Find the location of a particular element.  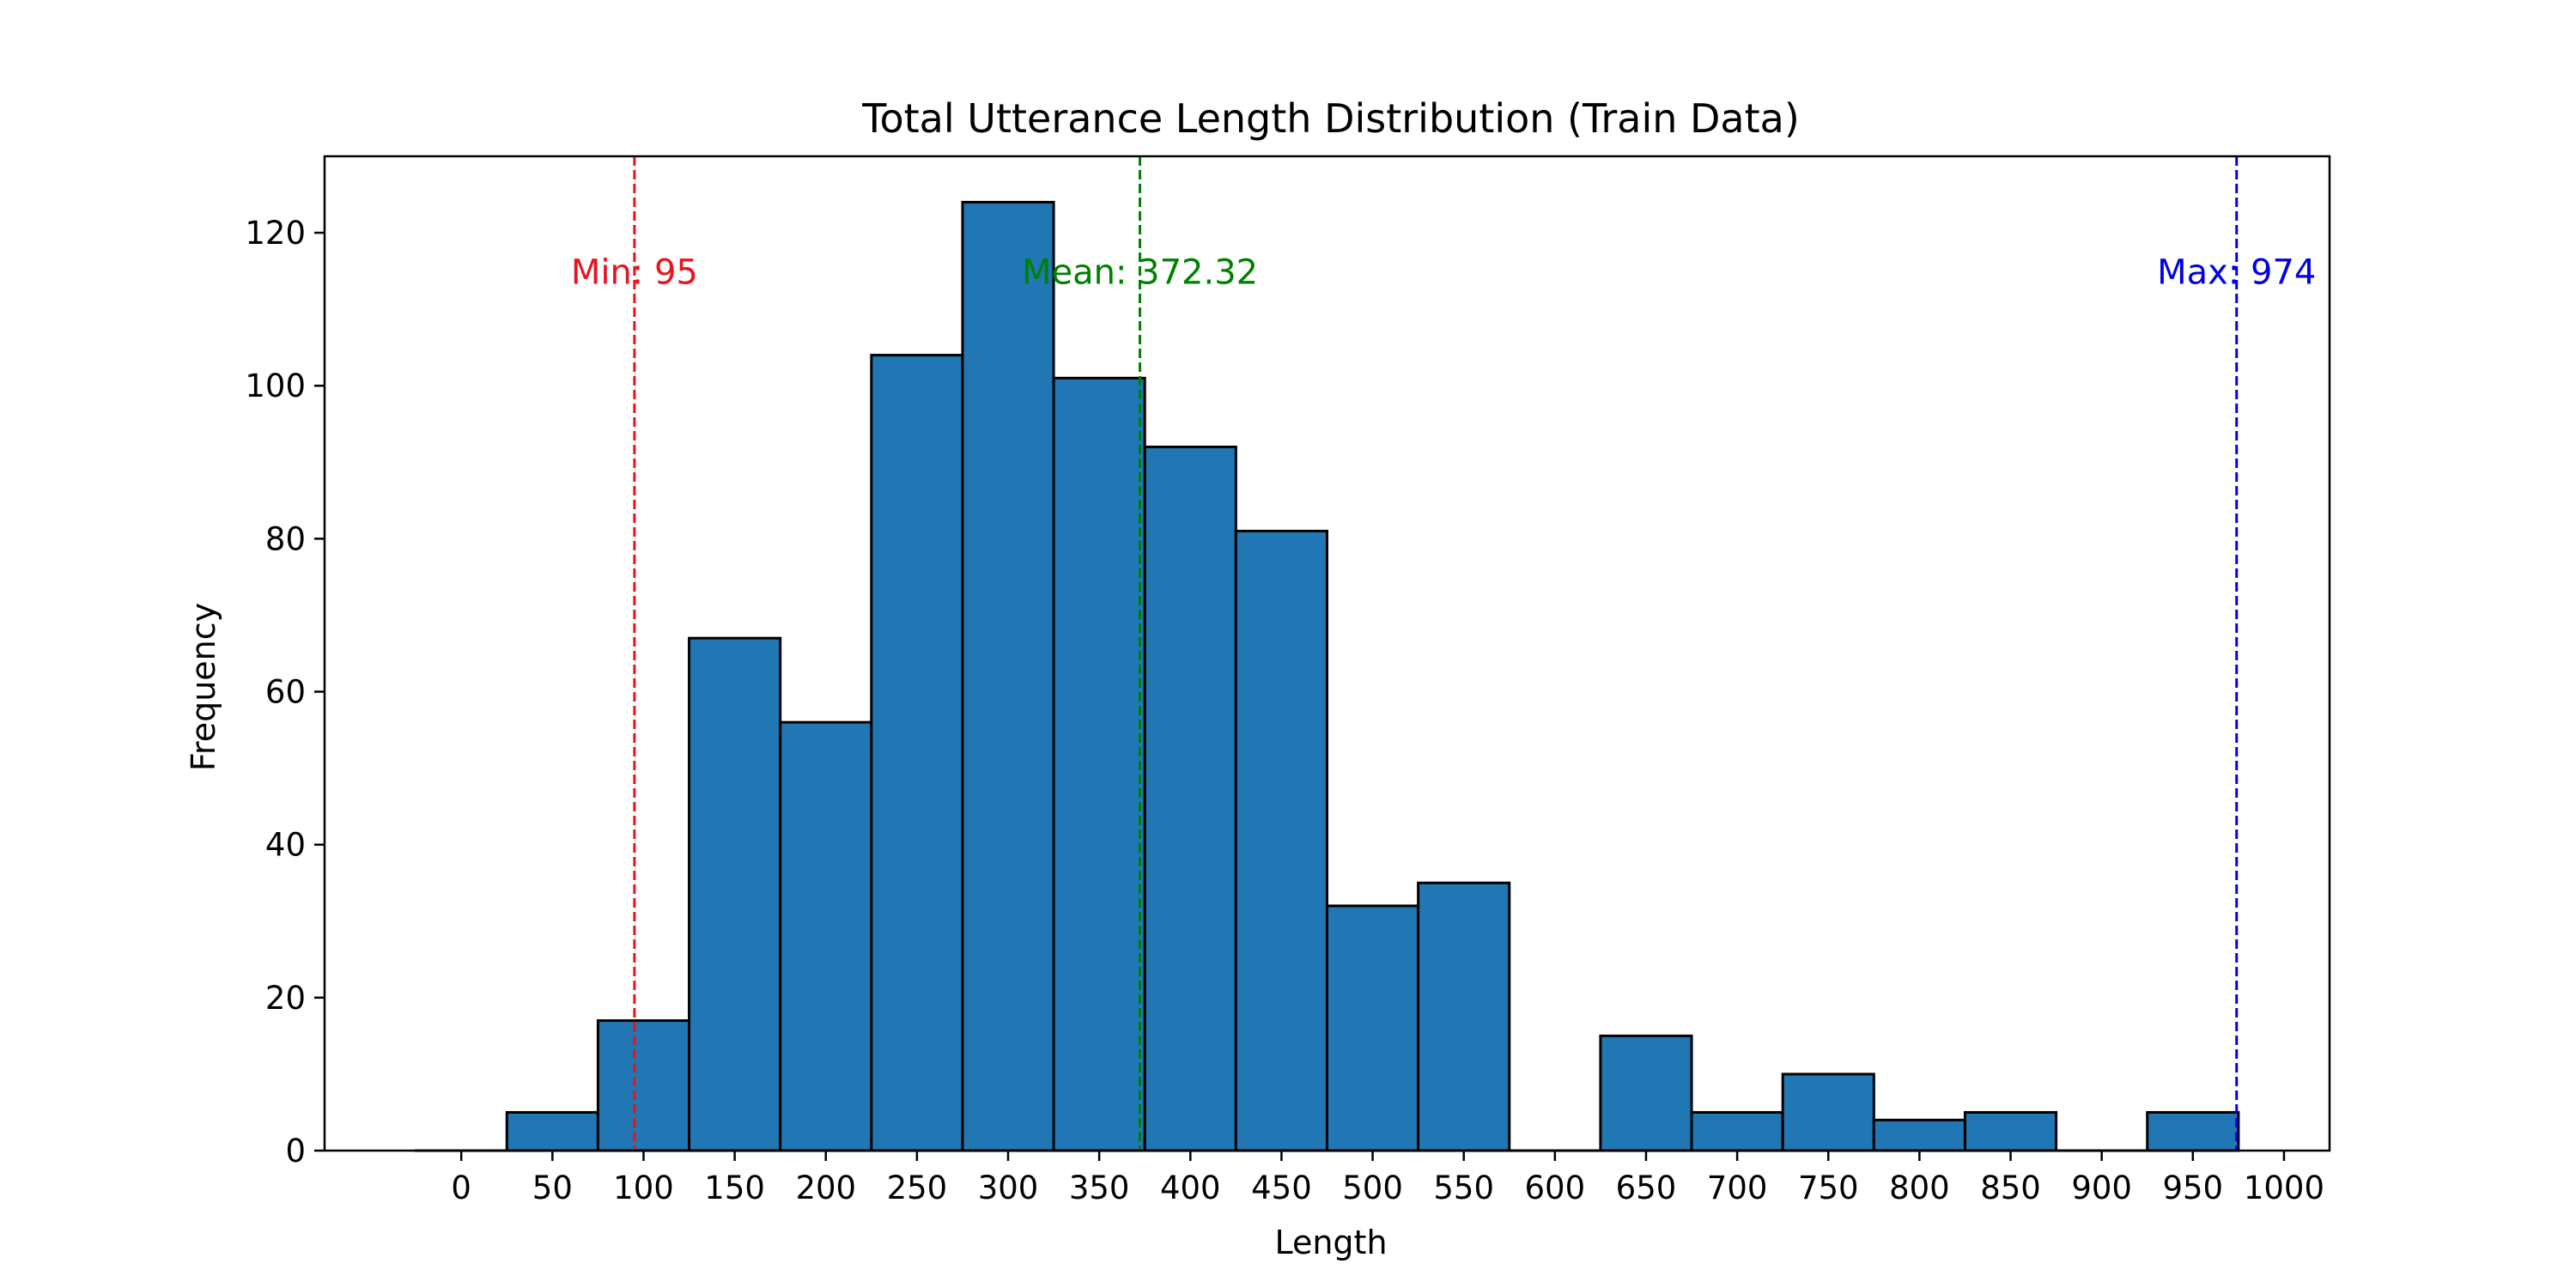

y-tick-label-100: 100 is located at coordinates (275, 386).